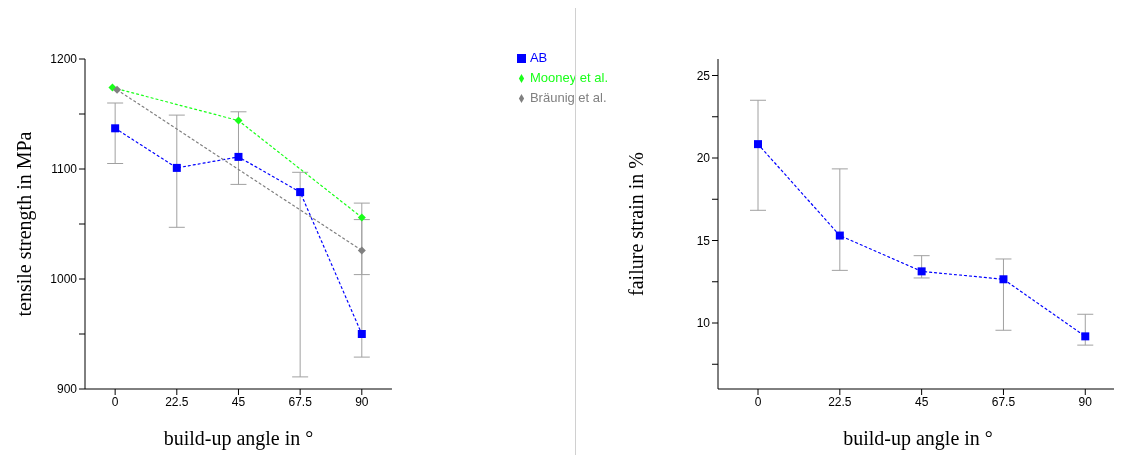 Image resolution: width=1122 pixels, height=463 pixels. Describe the element at coordinates (703, 75) in the screenshot. I see `y-tick-label: 25` at that location.